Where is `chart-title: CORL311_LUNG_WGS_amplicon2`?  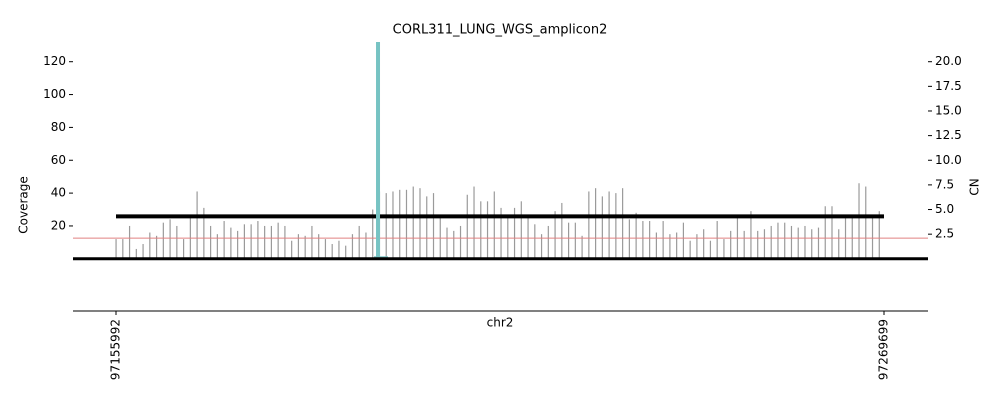
chart-title: CORL311_LUNG_WGS_amplicon2 is located at coordinates (500, 30).